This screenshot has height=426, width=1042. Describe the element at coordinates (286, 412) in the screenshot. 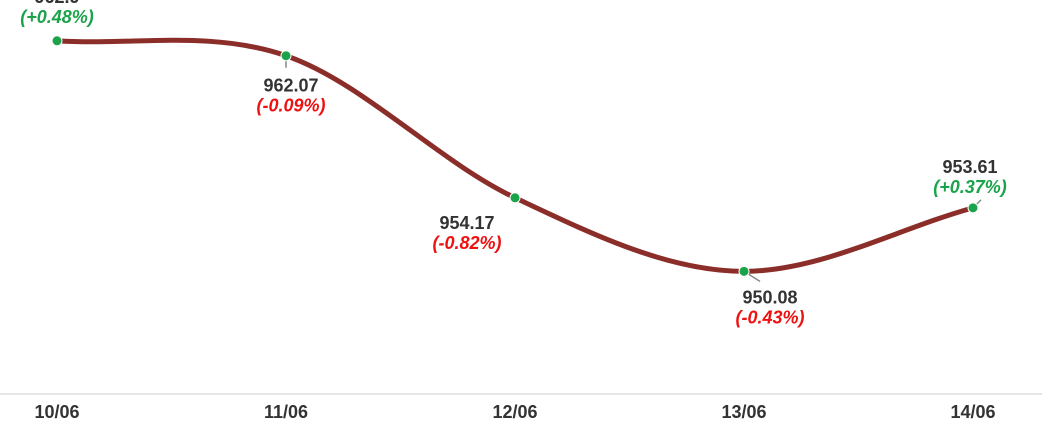

I see `x-tick-label: 11/06` at that location.